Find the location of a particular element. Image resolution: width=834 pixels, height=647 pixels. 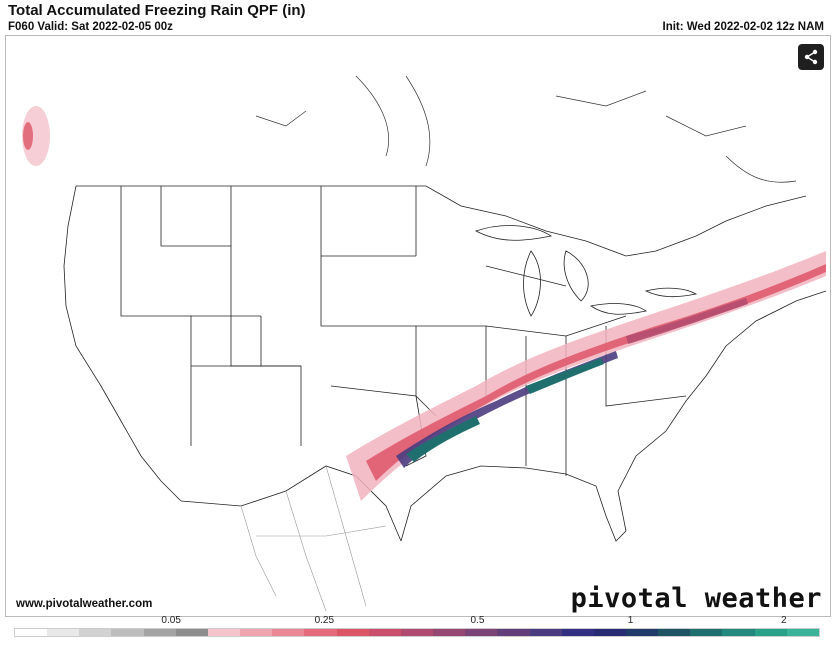

share-icon is located at coordinates (811, 57).